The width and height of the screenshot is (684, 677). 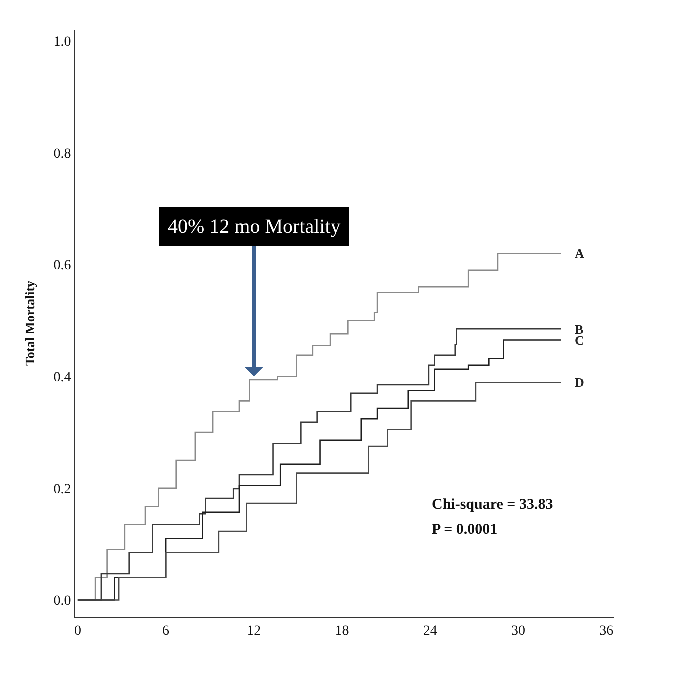 What do you see at coordinates (63, 378) in the screenshot?
I see `y-tick-label: 0.4` at bounding box center [63, 378].